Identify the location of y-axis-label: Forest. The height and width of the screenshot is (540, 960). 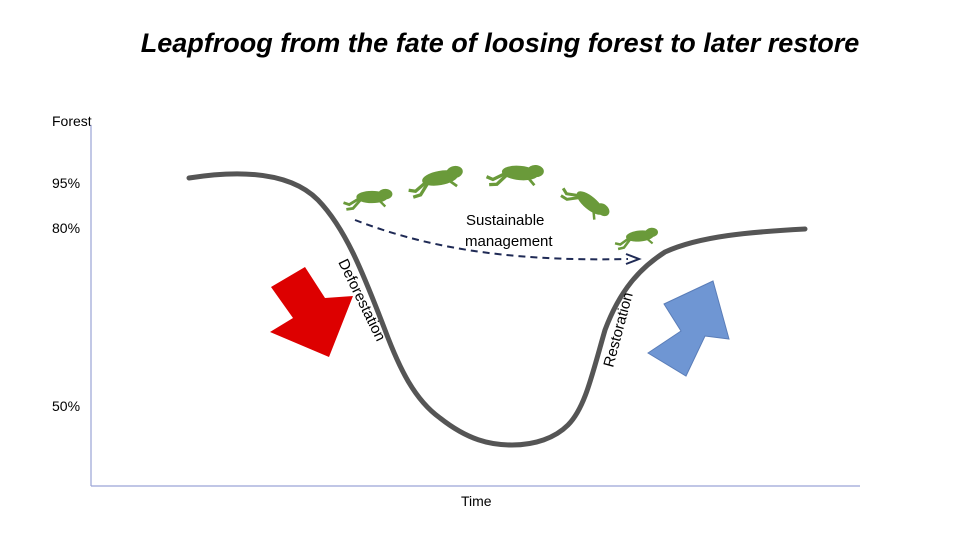
(72, 121).